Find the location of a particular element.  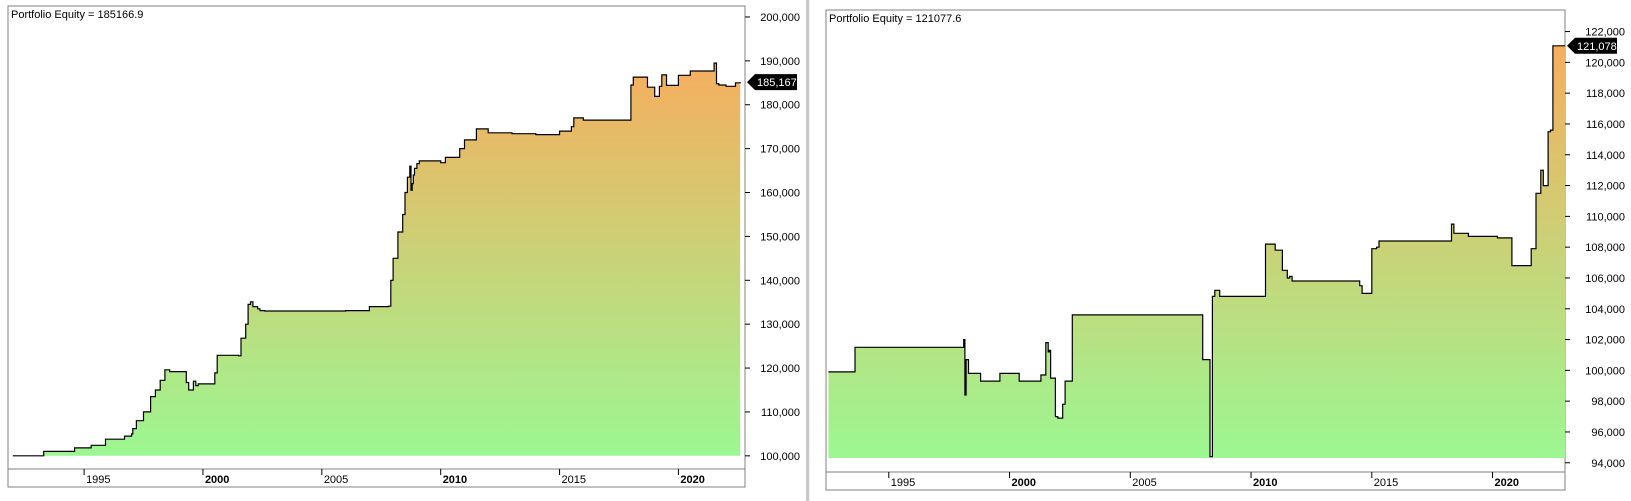

y-tick-label: 116,000 is located at coordinates (1605, 125).